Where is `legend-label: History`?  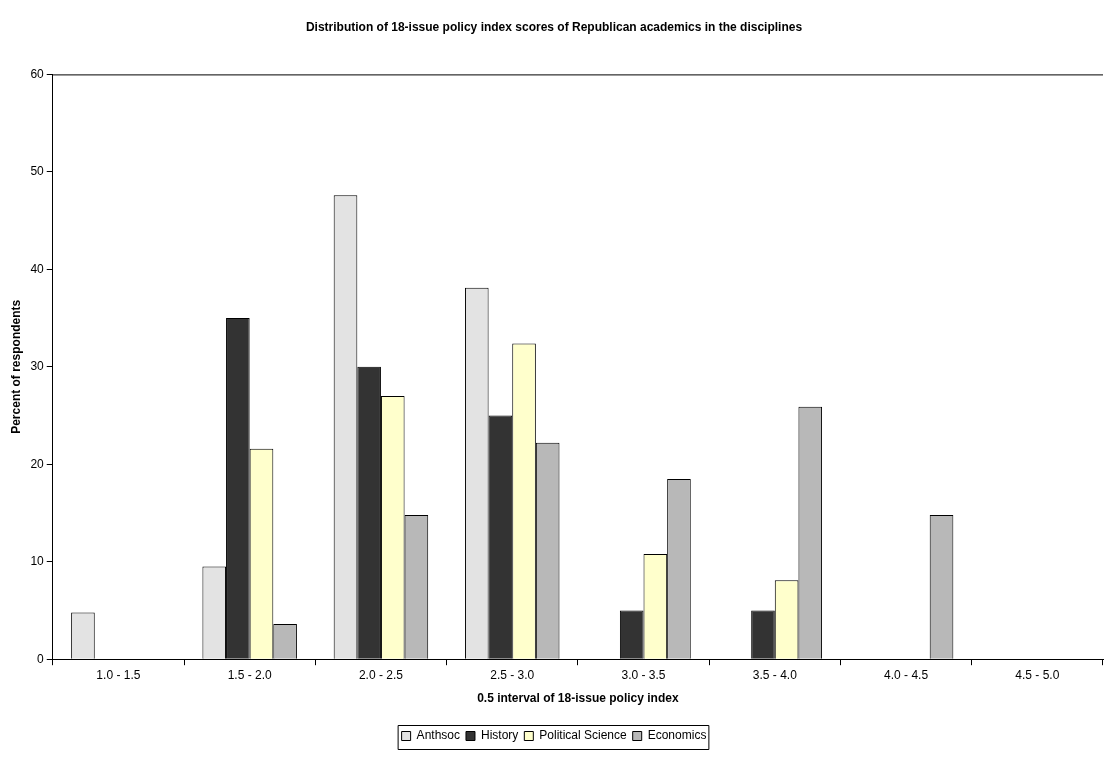 legend-label: History is located at coordinates (499, 735).